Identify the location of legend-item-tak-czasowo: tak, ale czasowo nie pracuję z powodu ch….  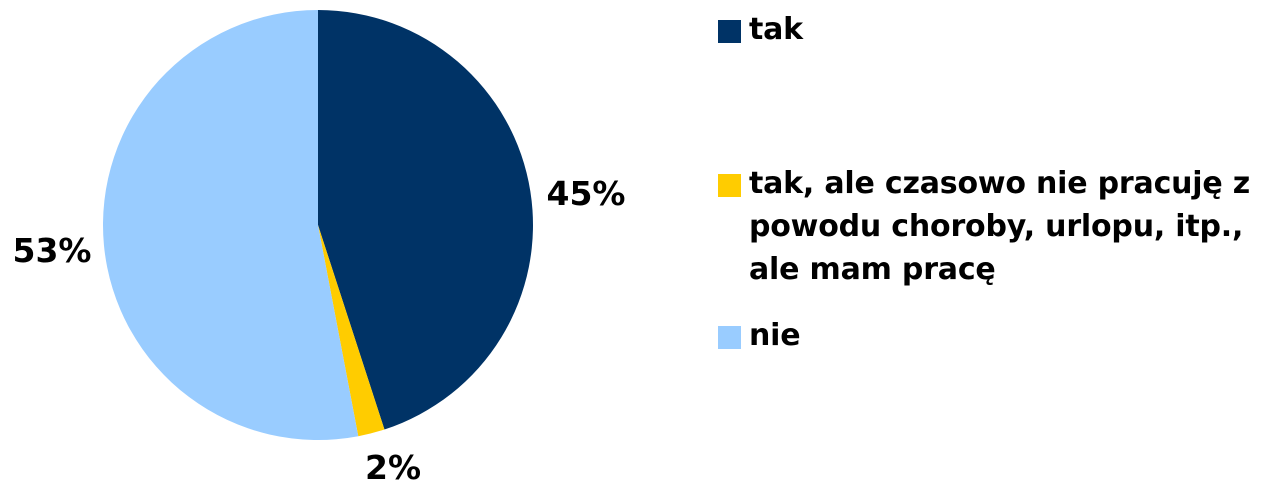
(999, 226).